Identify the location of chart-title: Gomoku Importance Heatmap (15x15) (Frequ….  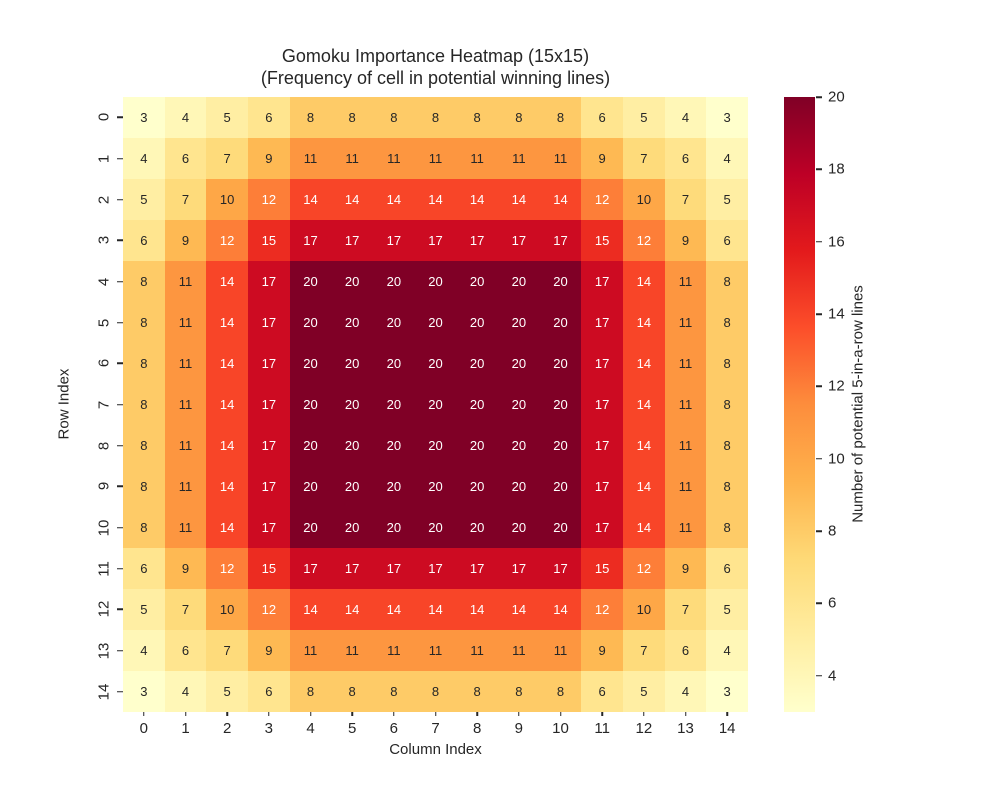
(435, 67).